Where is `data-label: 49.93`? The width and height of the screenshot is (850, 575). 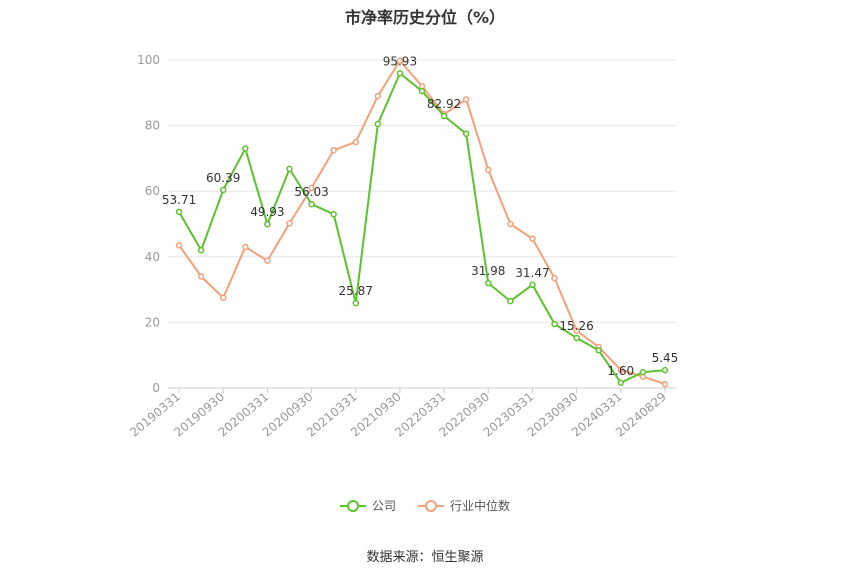 data-label: 49.93 is located at coordinates (267, 212).